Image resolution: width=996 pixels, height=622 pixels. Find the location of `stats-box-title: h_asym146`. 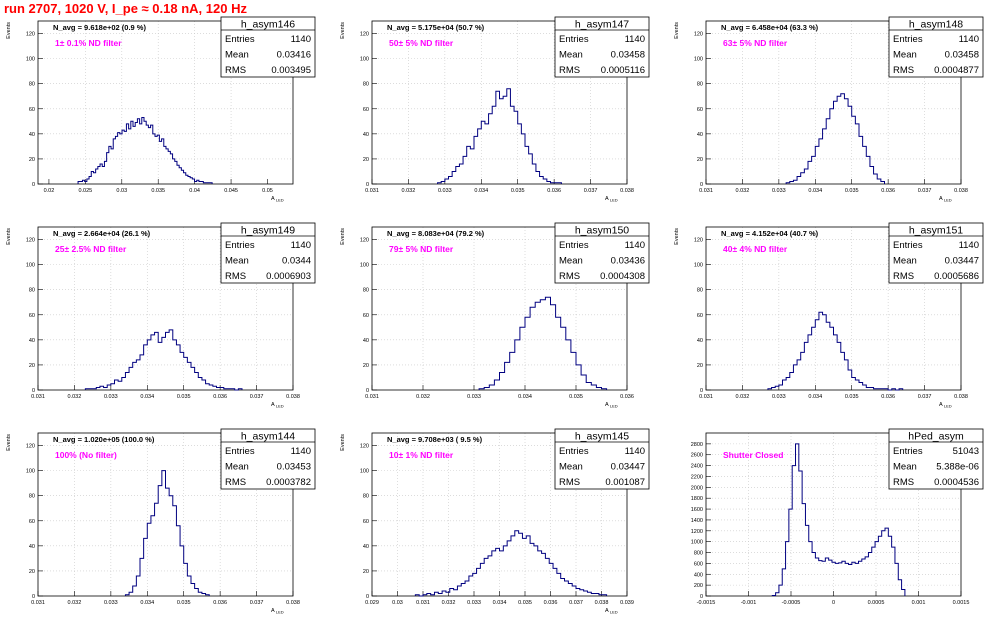

stats-box-title: h_asym146 is located at coordinates (268, 25).